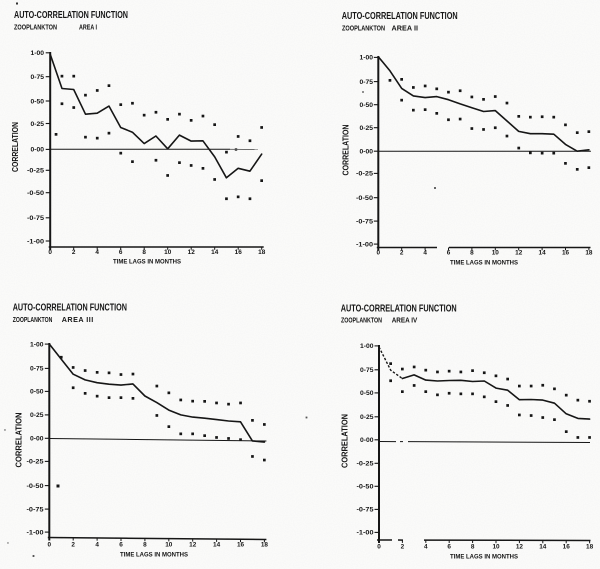 The height and width of the screenshot is (569, 600). What do you see at coordinates (88, 27) in the screenshot?
I see `svg-text: AREA I` at bounding box center [88, 27].